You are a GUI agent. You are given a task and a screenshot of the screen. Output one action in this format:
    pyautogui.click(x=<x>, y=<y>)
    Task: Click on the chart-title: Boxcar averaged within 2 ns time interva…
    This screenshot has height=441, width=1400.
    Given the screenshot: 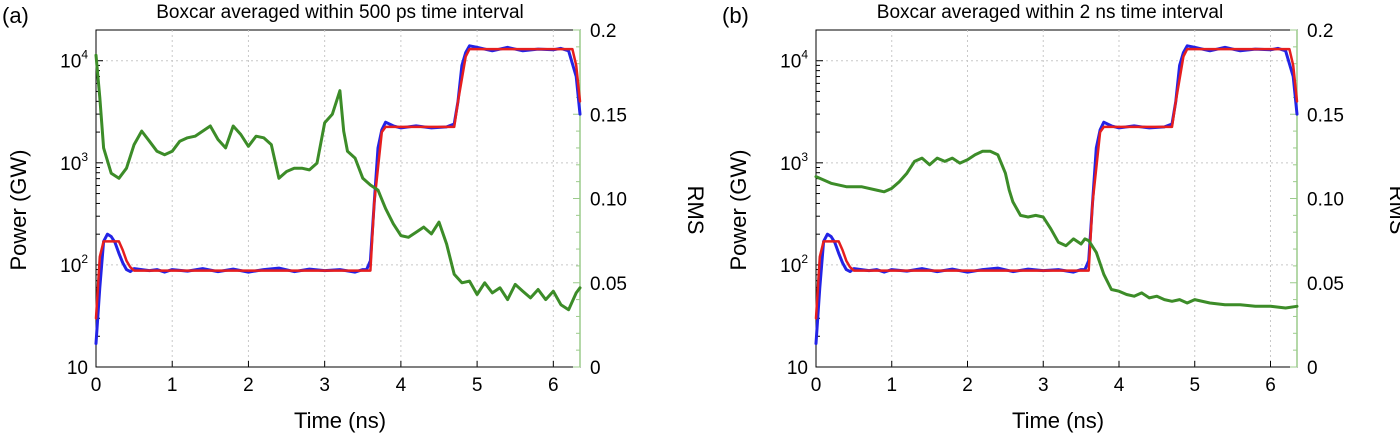 What is the action you would take?
    pyautogui.click(x=1050, y=12)
    